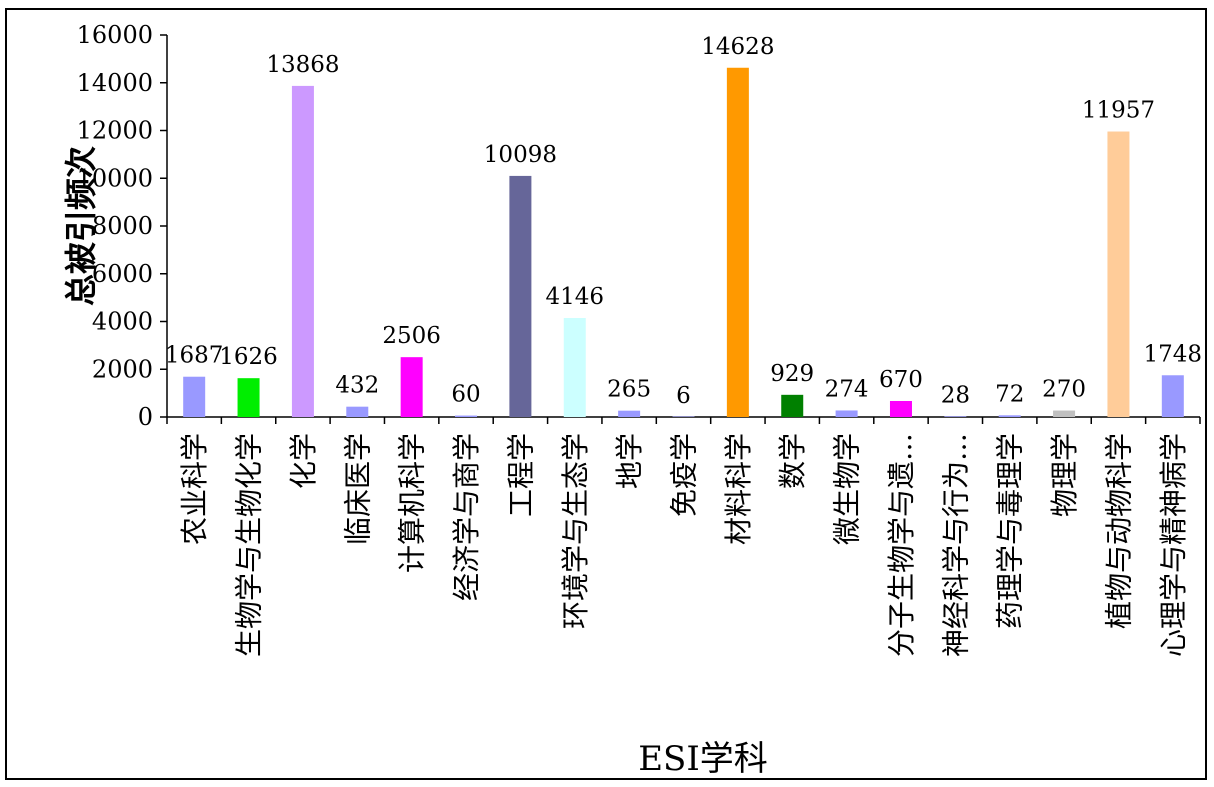 This screenshot has width=1214, height=787. I want to click on data-label: 270, so click(1064, 390).